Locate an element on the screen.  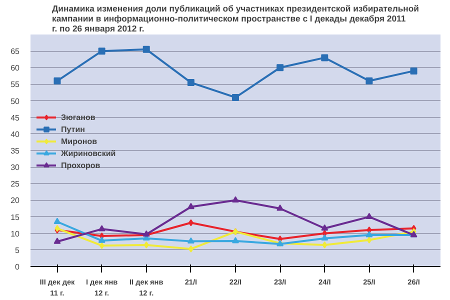
y-tick-label: 60 is located at coordinates (15, 68).